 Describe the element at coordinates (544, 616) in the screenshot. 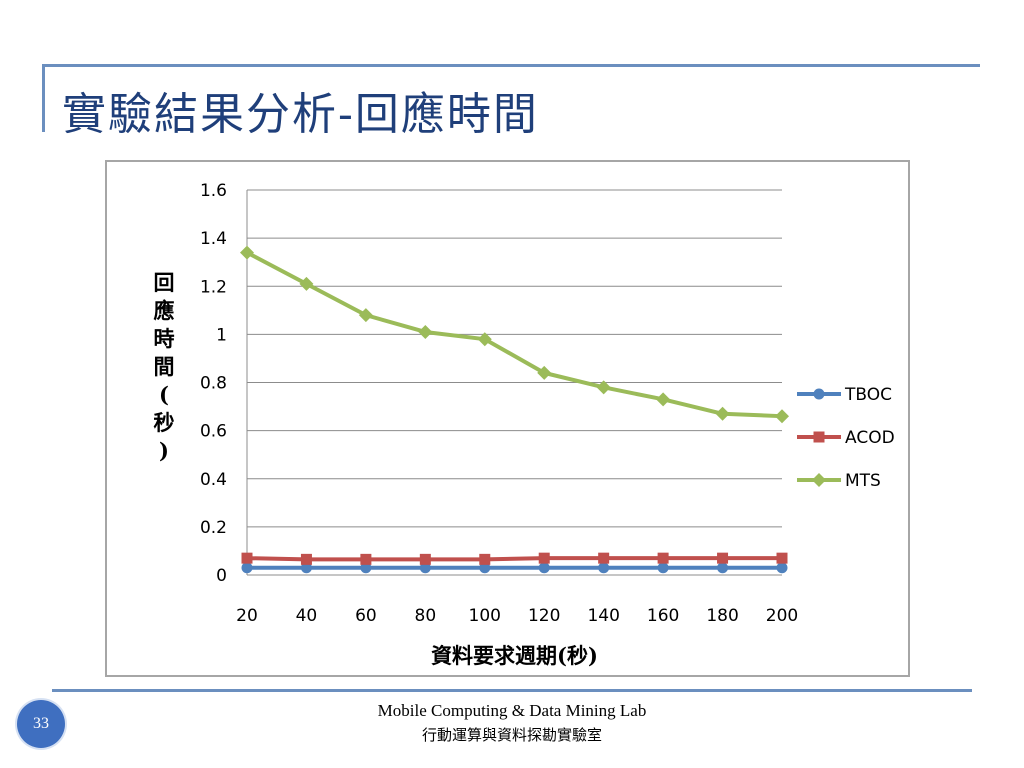

I see `x-tick-label: 120` at that location.